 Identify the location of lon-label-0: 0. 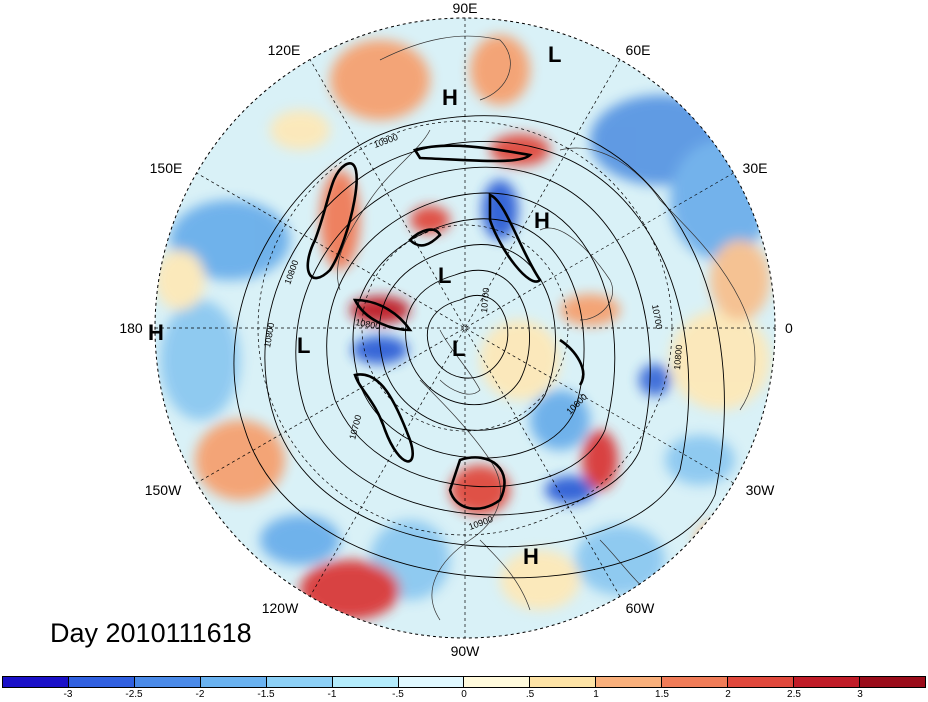
(789, 328).